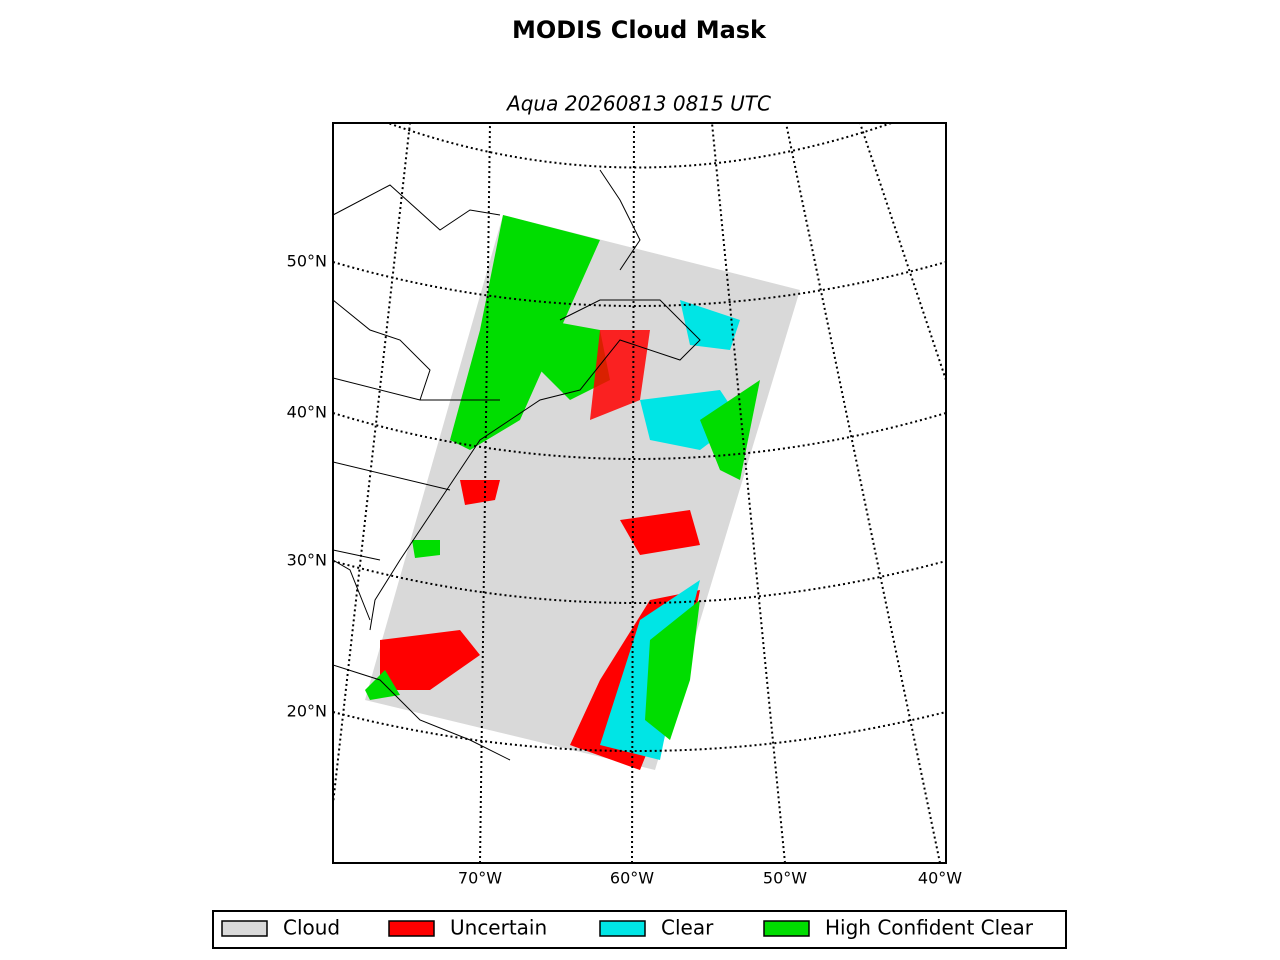 Image resolution: width=1280 pixels, height=960 pixels. Describe the element at coordinates (687, 928) in the screenshot. I see `legend-label: Clear` at that location.